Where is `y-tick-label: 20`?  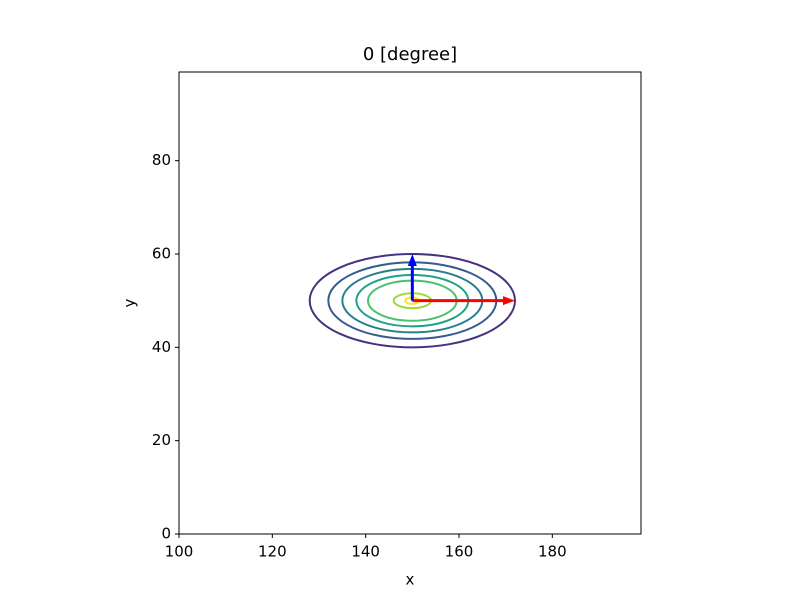
y-tick-label: 20 is located at coordinates (161, 440).